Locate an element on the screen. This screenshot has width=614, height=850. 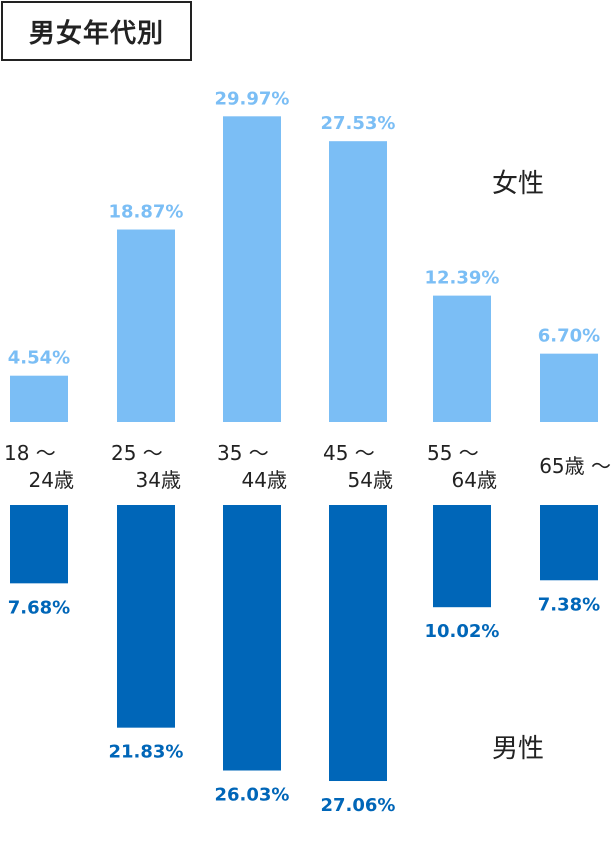
chart-title-box: 男女年代別 is located at coordinates (96, 31).